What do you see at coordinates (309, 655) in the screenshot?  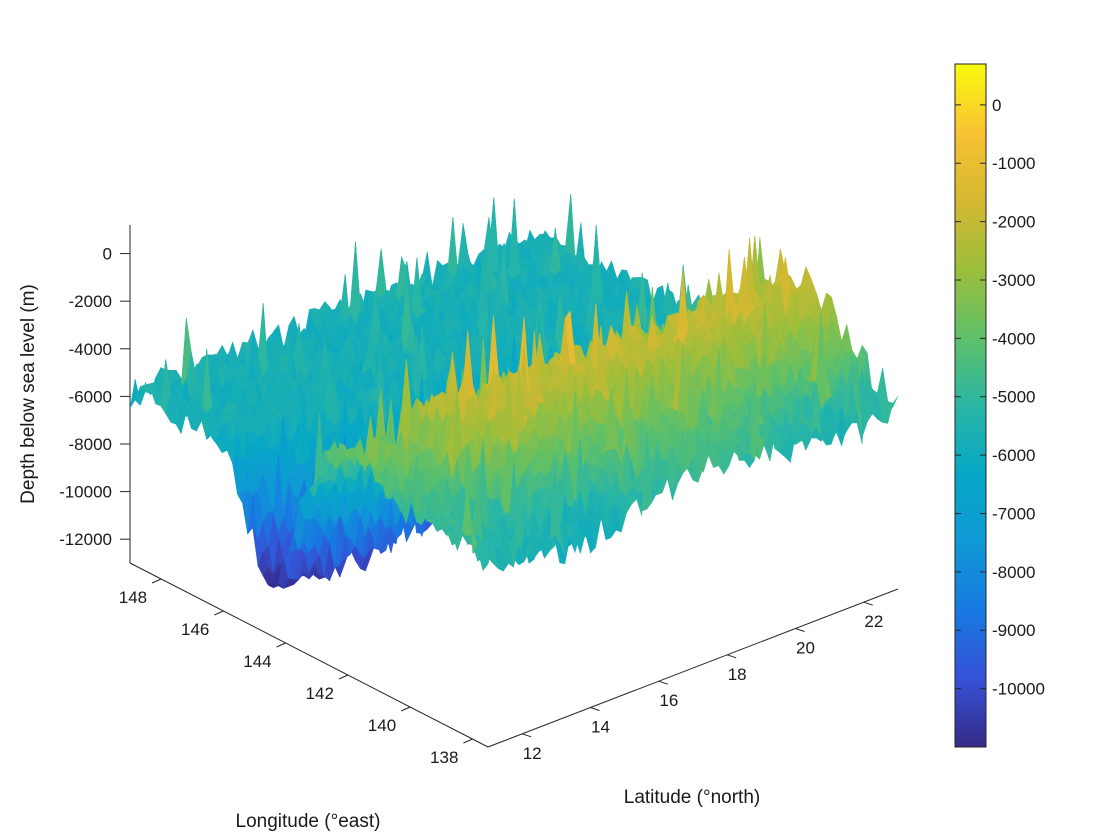 I see `x-axis-line` at bounding box center [309, 655].